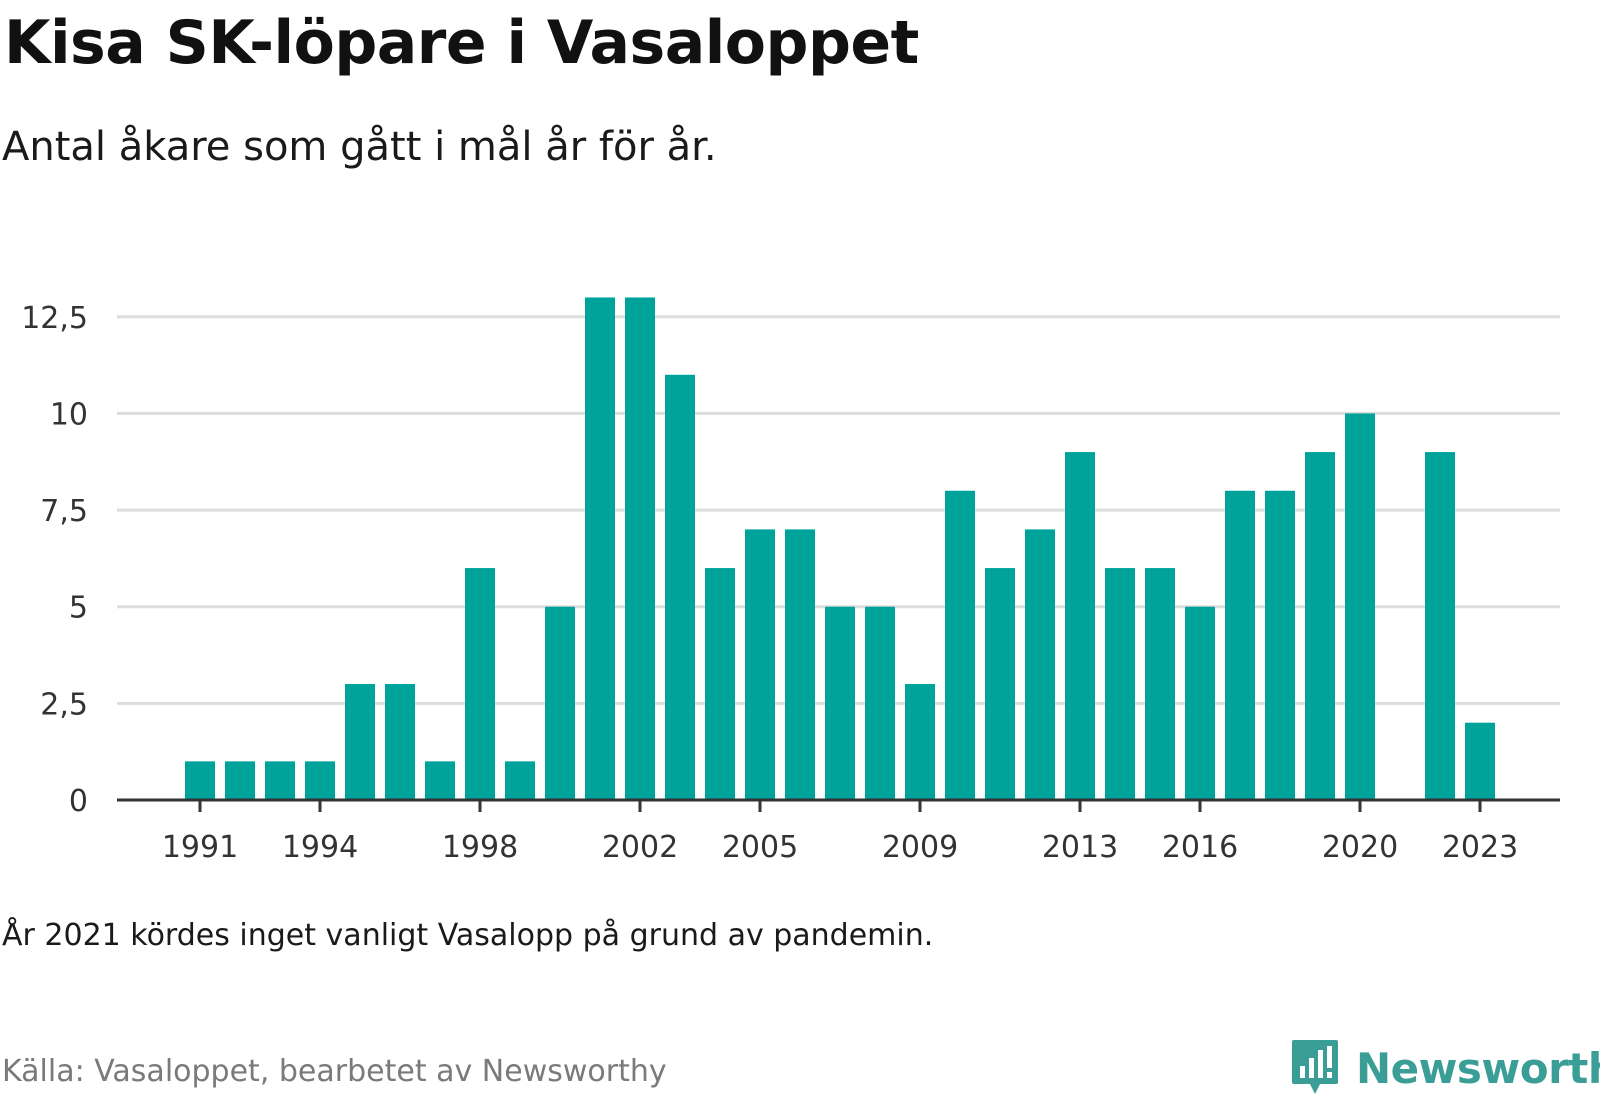 The image size is (1600, 1100). I want to click on x-tick-label: 2016, so click(1200, 847).